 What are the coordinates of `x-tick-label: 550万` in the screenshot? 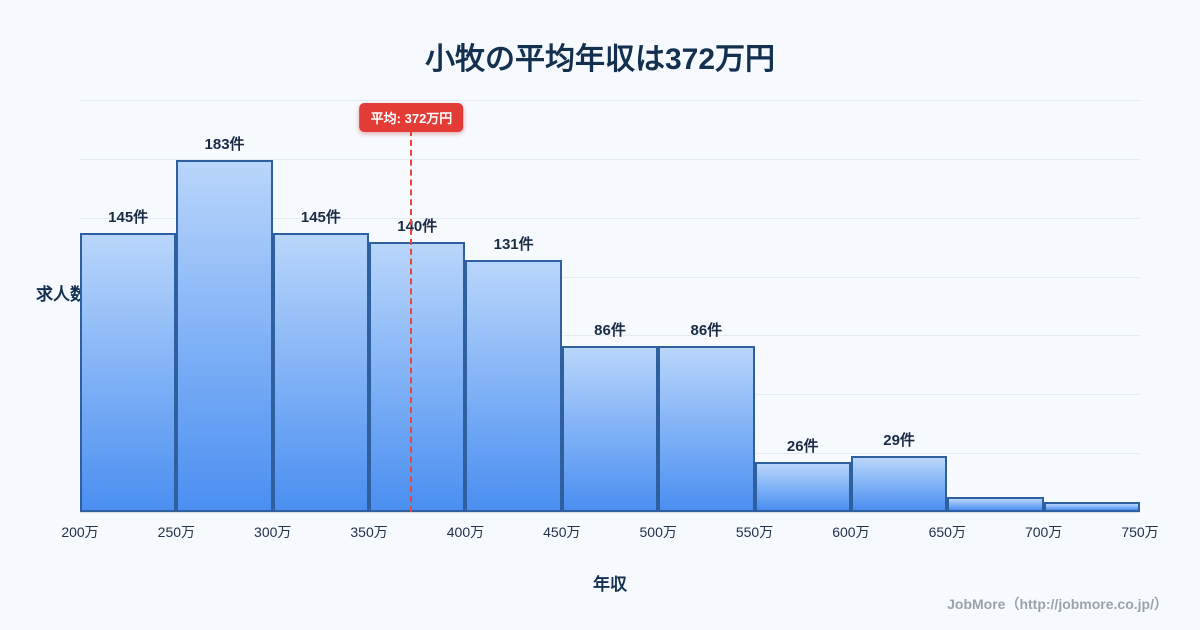 It's located at (754, 532).